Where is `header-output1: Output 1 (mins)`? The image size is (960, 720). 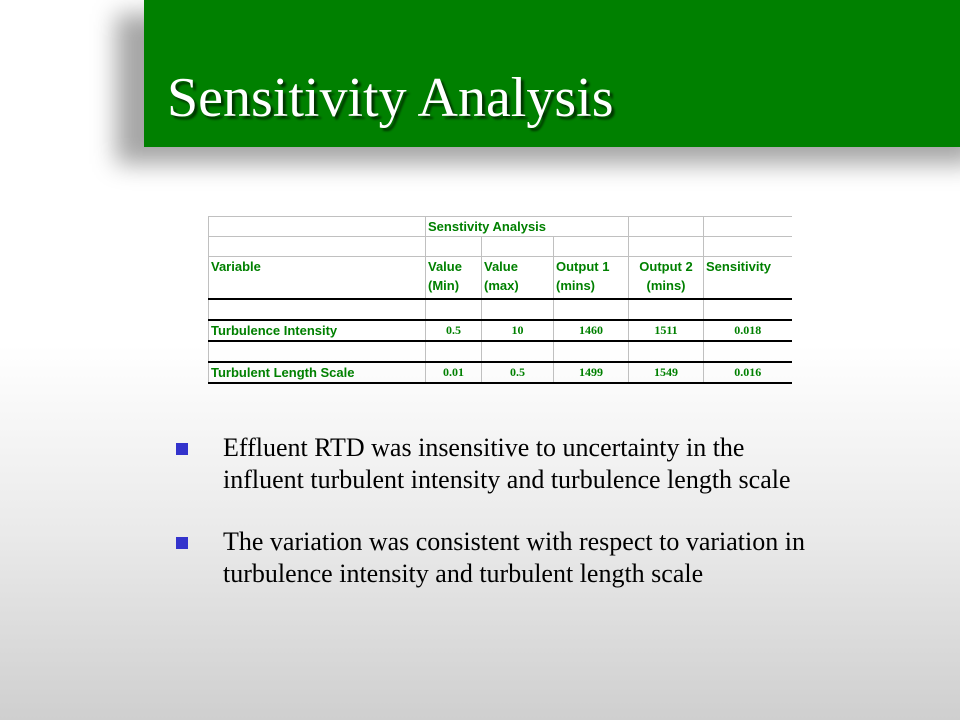 header-output1: Output 1 (mins) is located at coordinates (591, 278).